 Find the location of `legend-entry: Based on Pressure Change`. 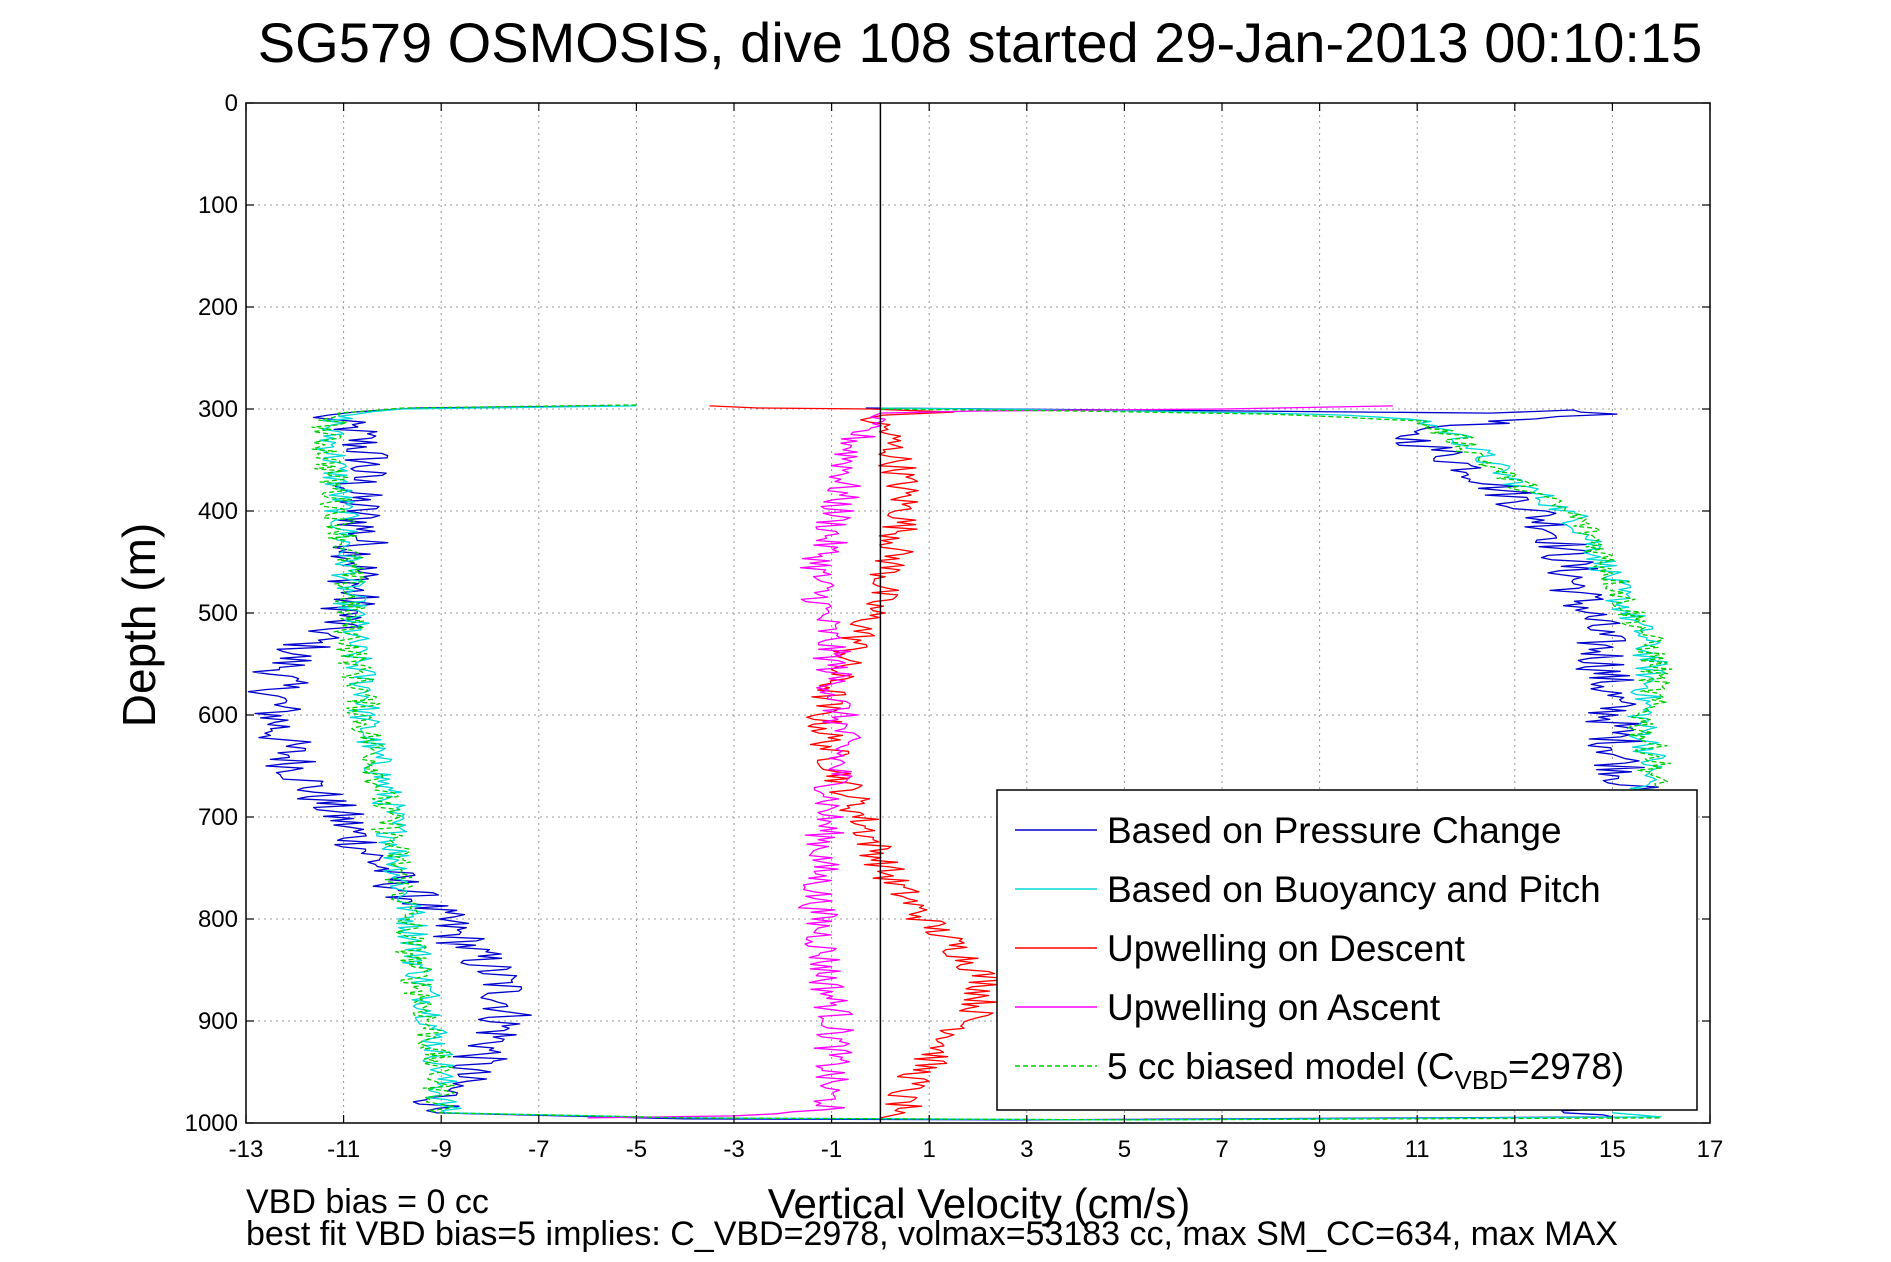

legend-entry: Based on Pressure Change is located at coordinates (1334, 830).